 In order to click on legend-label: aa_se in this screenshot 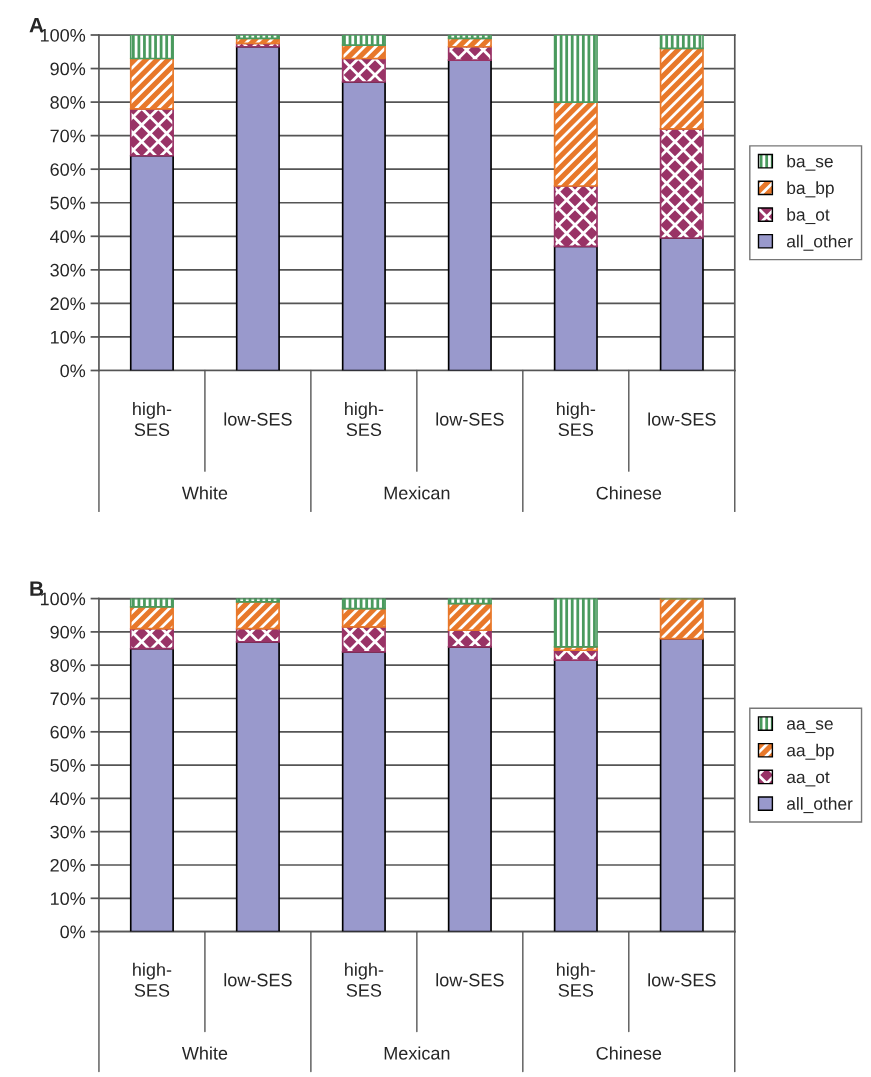, I will do `click(810, 727)`.